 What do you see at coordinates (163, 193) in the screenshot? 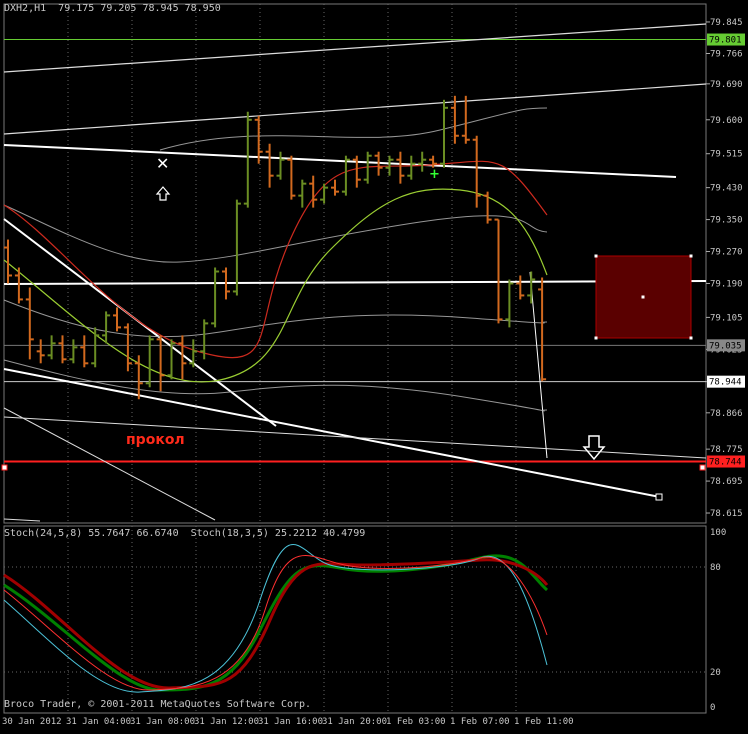
I see `up-arrow-icon` at bounding box center [163, 193].